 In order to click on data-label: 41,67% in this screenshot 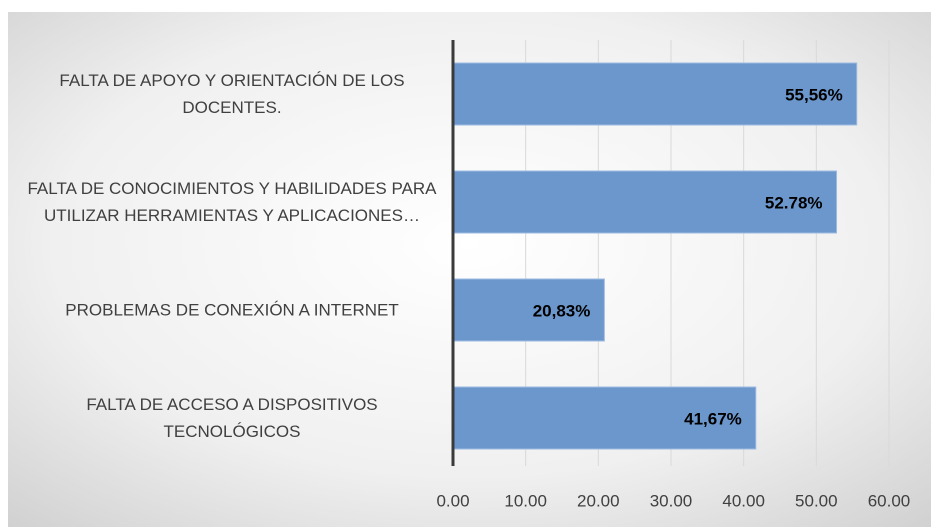, I will do `click(713, 418)`.